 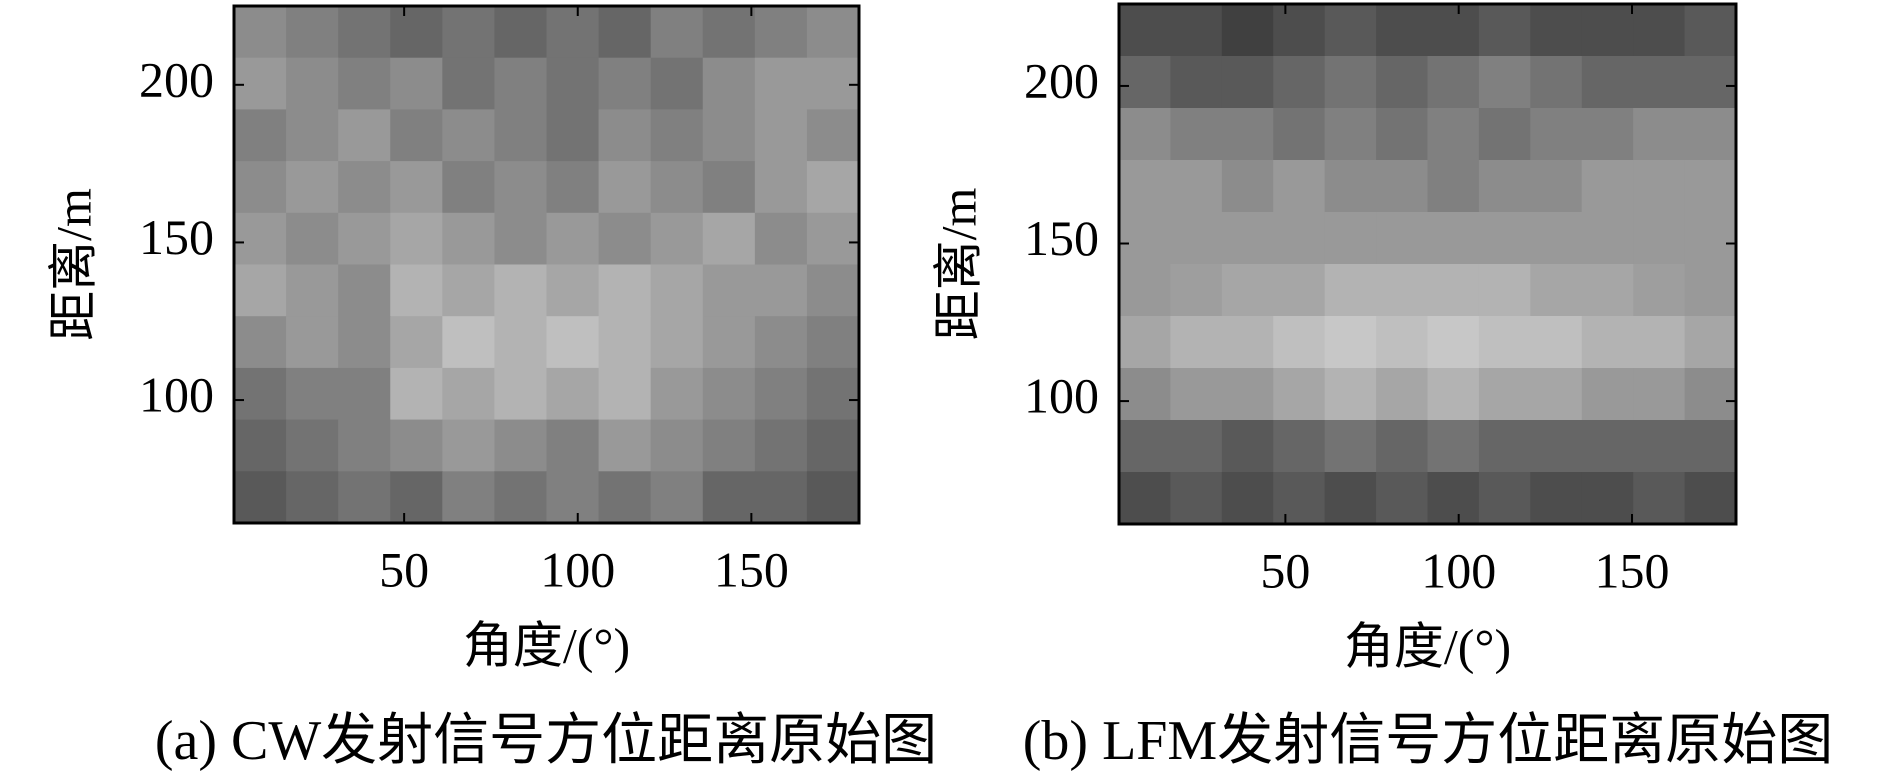 I want to click on x-tick-label: 100, so click(x=1458, y=570).